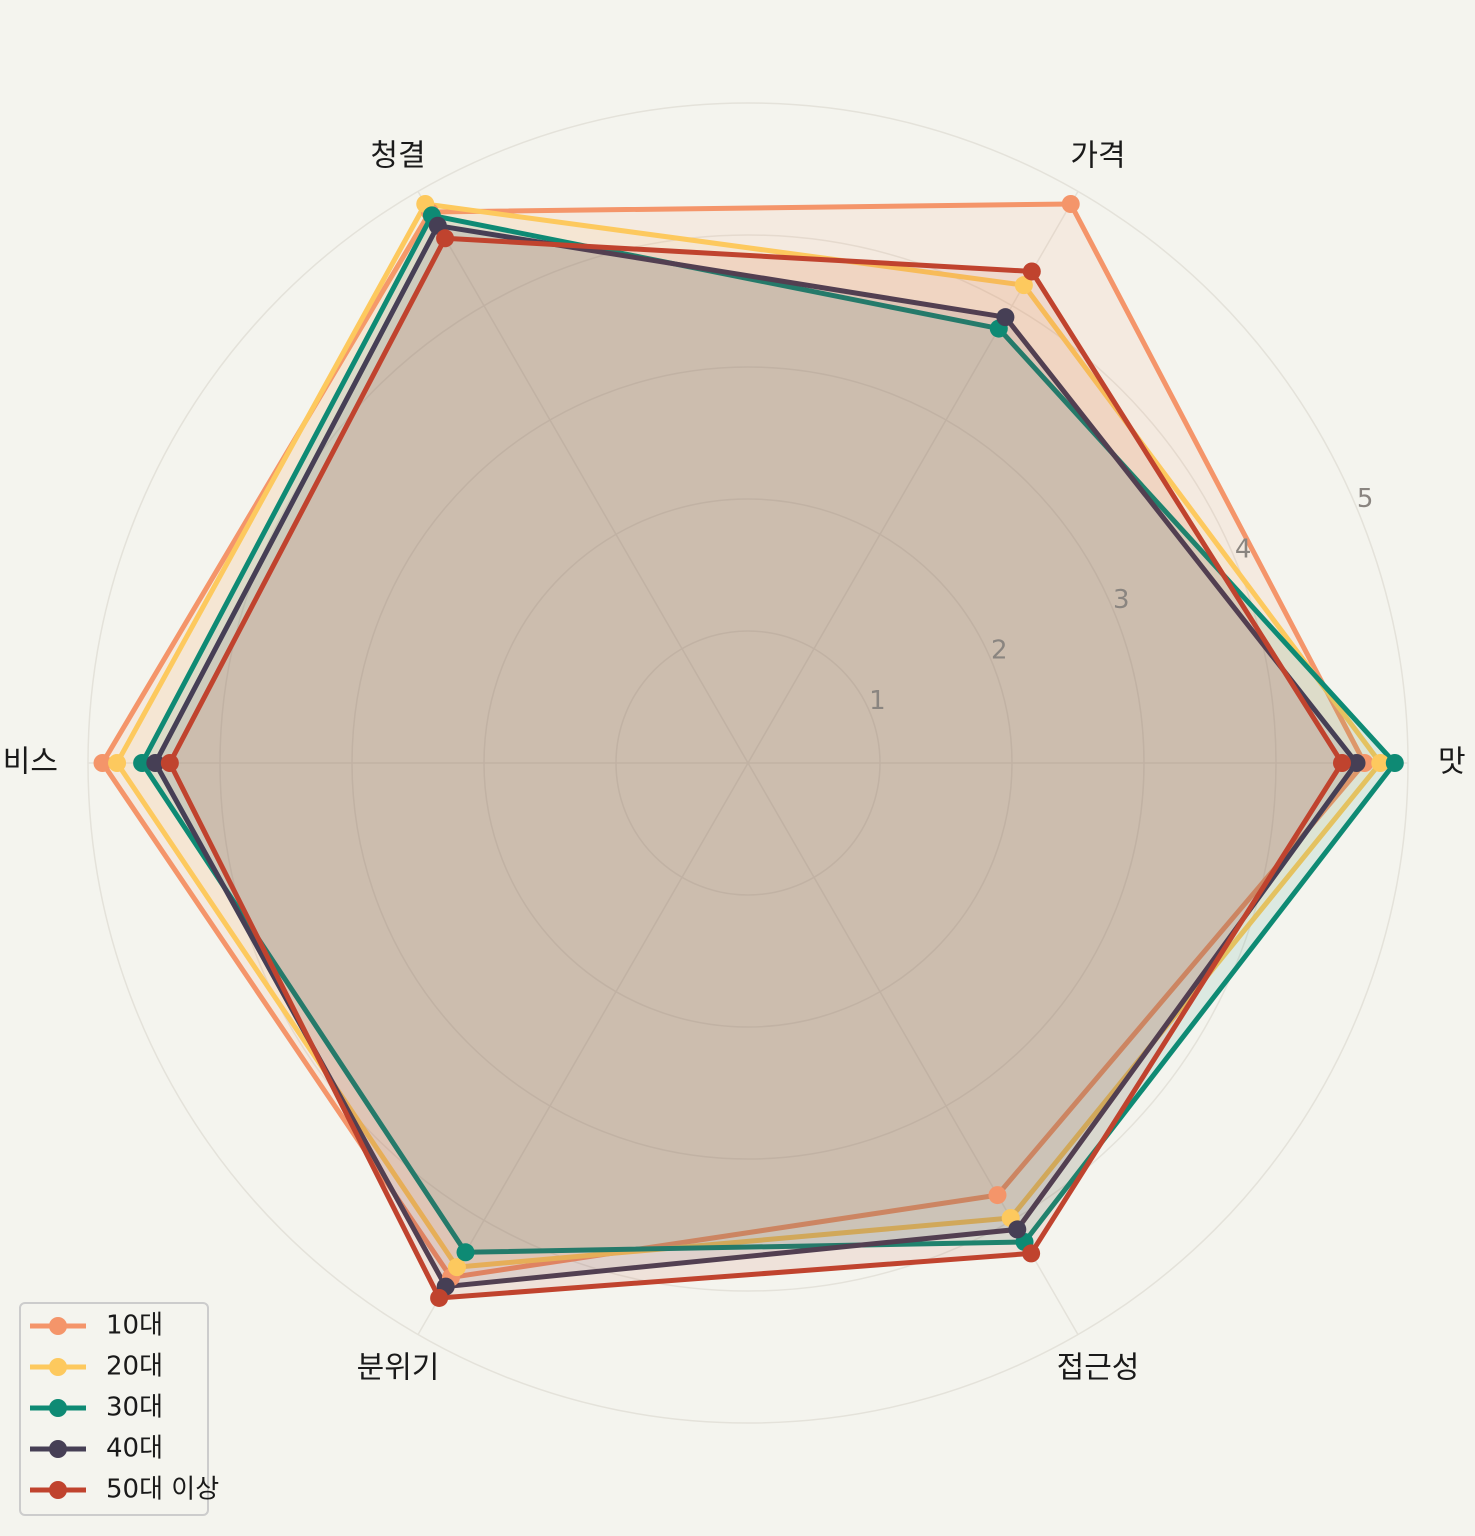 The image size is (1475, 1536). What do you see at coordinates (877, 701) in the screenshot?
I see `r-tick-label: 1` at bounding box center [877, 701].